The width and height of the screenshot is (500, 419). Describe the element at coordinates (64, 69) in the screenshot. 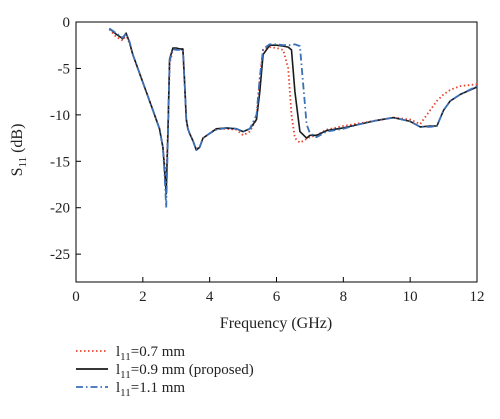

I see `y-tick-label: -5` at that location.